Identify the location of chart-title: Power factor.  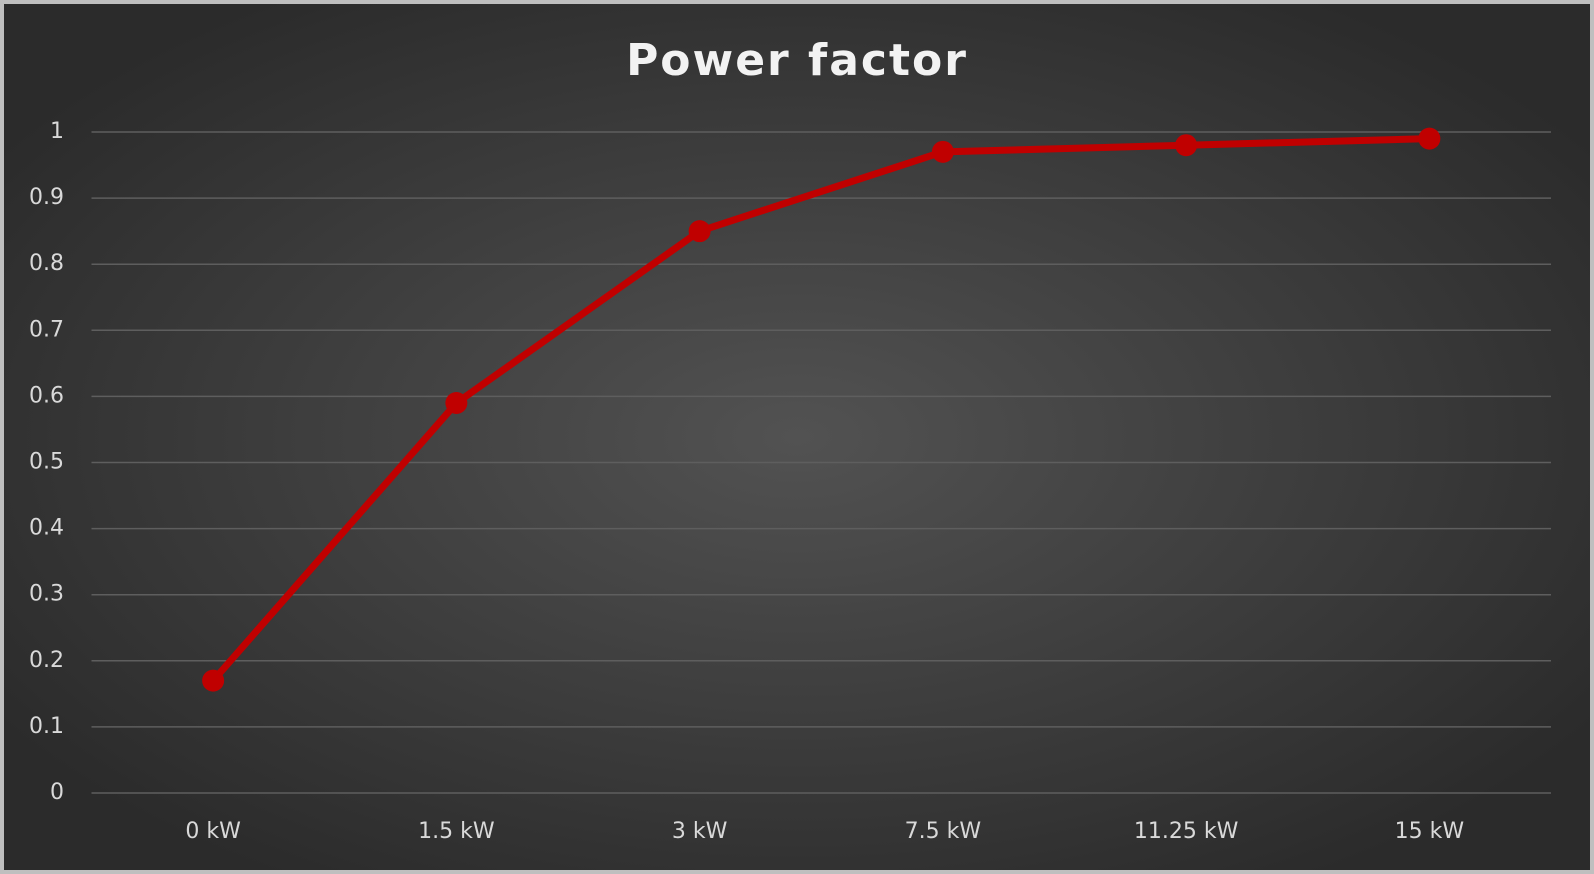
(797, 60).